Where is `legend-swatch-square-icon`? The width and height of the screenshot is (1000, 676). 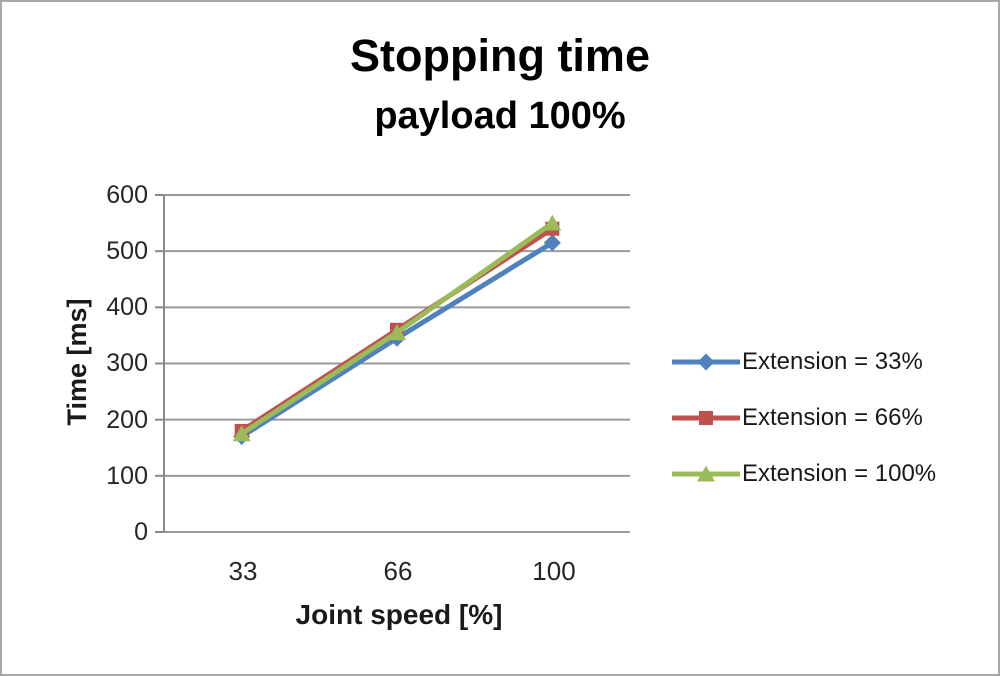
legend-swatch-square-icon is located at coordinates (706, 418).